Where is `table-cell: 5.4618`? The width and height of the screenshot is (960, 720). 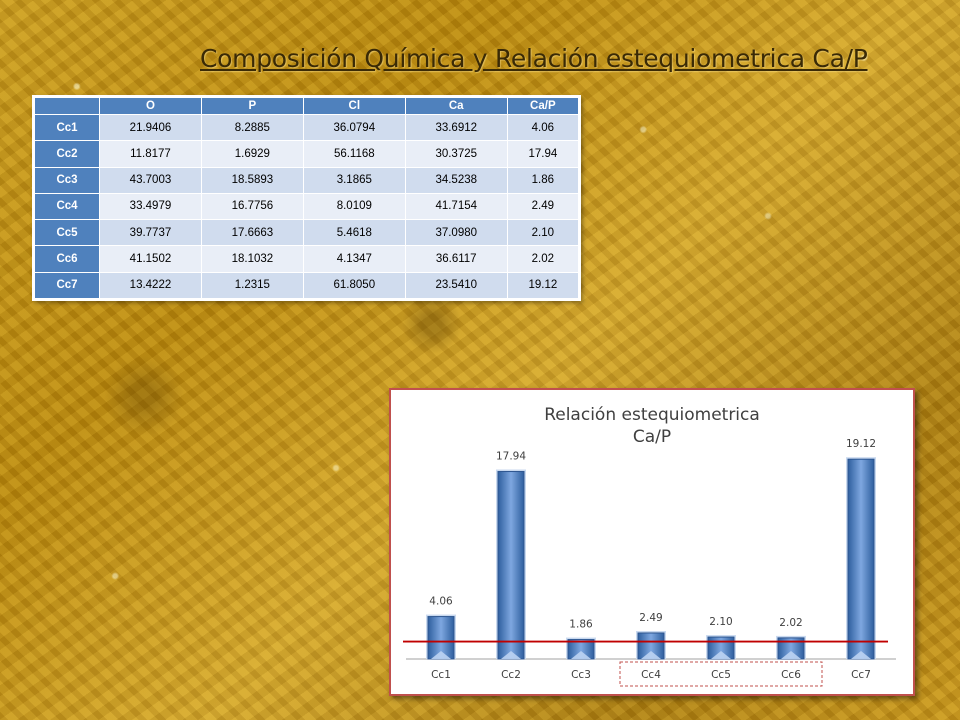
table-cell: 5.4618 is located at coordinates (354, 233).